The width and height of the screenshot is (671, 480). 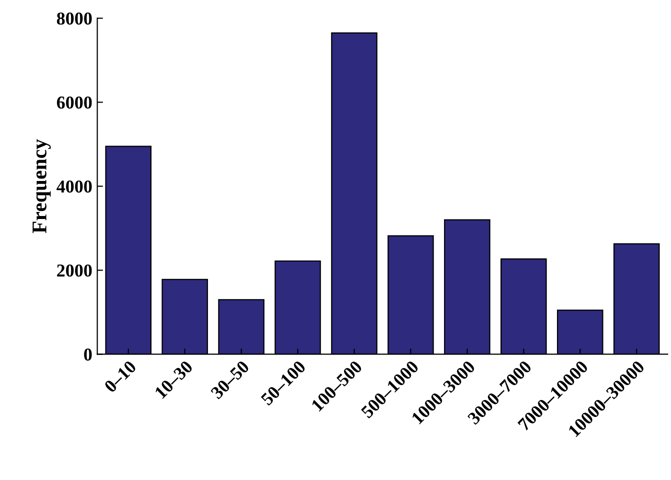 I want to click on y-tick-label: 0, so click(x=88, y=354).